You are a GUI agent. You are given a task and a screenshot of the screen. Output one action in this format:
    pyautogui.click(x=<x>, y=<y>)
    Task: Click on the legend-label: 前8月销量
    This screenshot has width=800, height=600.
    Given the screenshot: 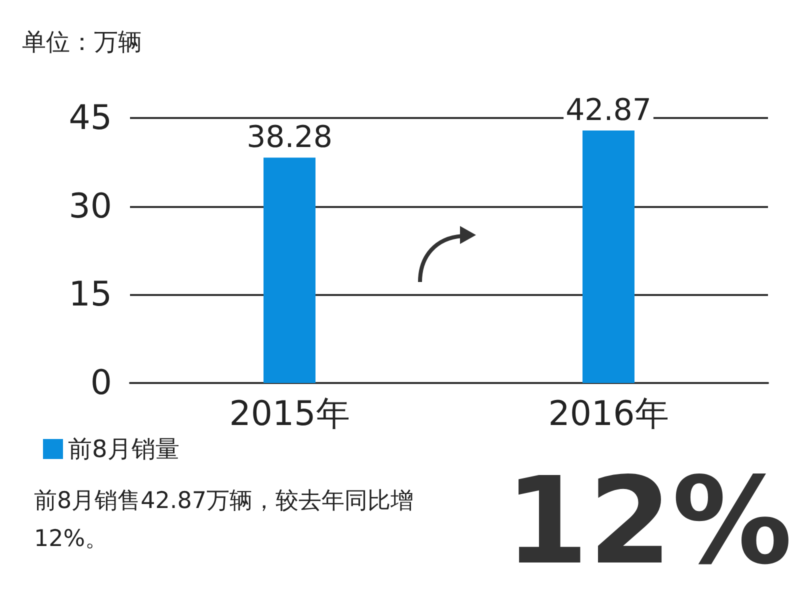 What is the action you would take?
    pyautogui.click(x=124, y=449)
    